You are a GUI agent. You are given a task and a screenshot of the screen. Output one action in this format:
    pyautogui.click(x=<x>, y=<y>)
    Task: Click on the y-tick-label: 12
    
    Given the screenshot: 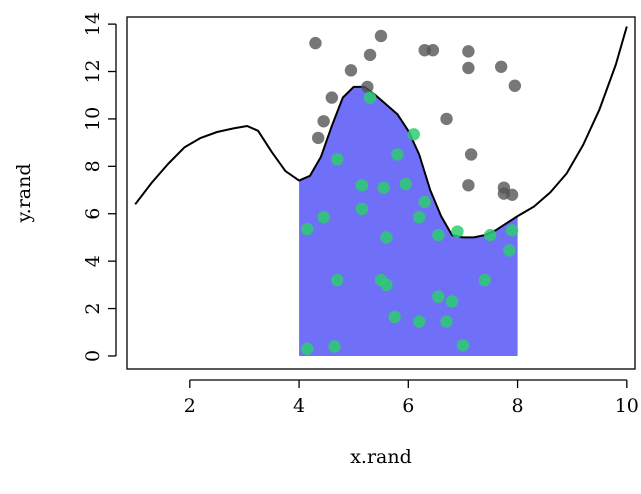 What is the action you would take?
    pyautogui.click(x=93, y=71)
    